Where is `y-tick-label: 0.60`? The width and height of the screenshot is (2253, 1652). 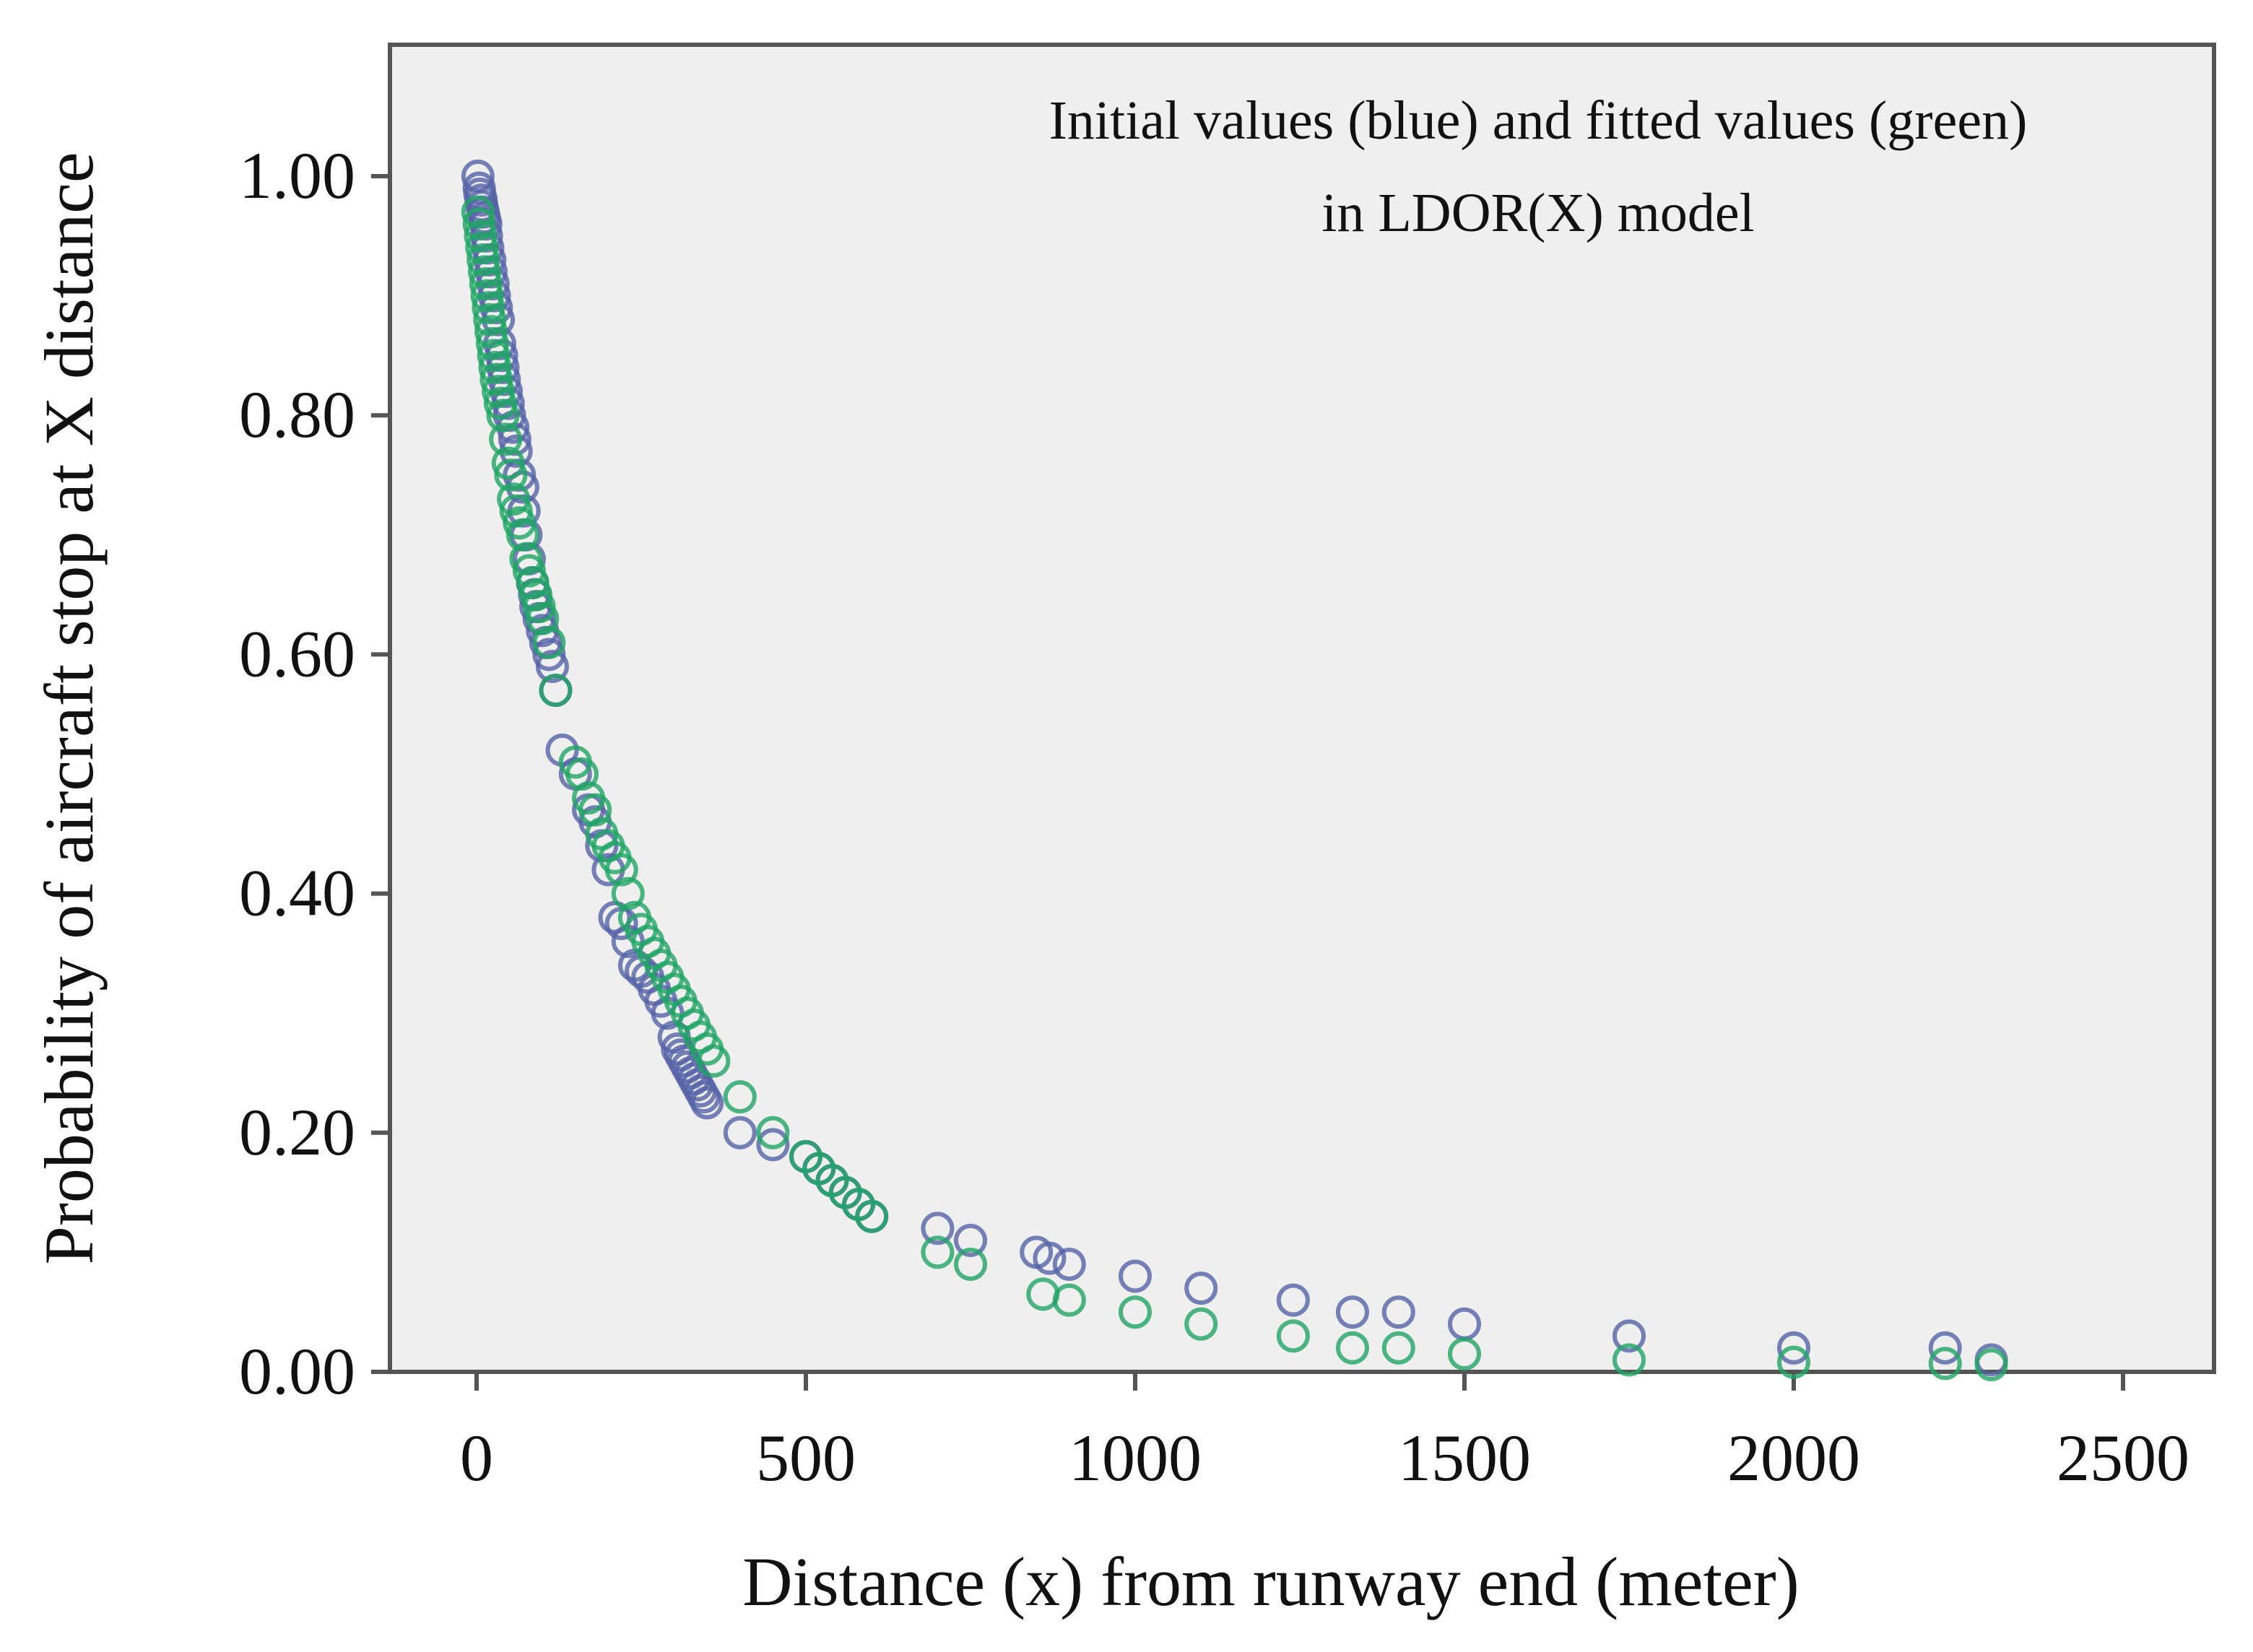 y-tick-label: 0.60 is located at coordinates (297, 653).